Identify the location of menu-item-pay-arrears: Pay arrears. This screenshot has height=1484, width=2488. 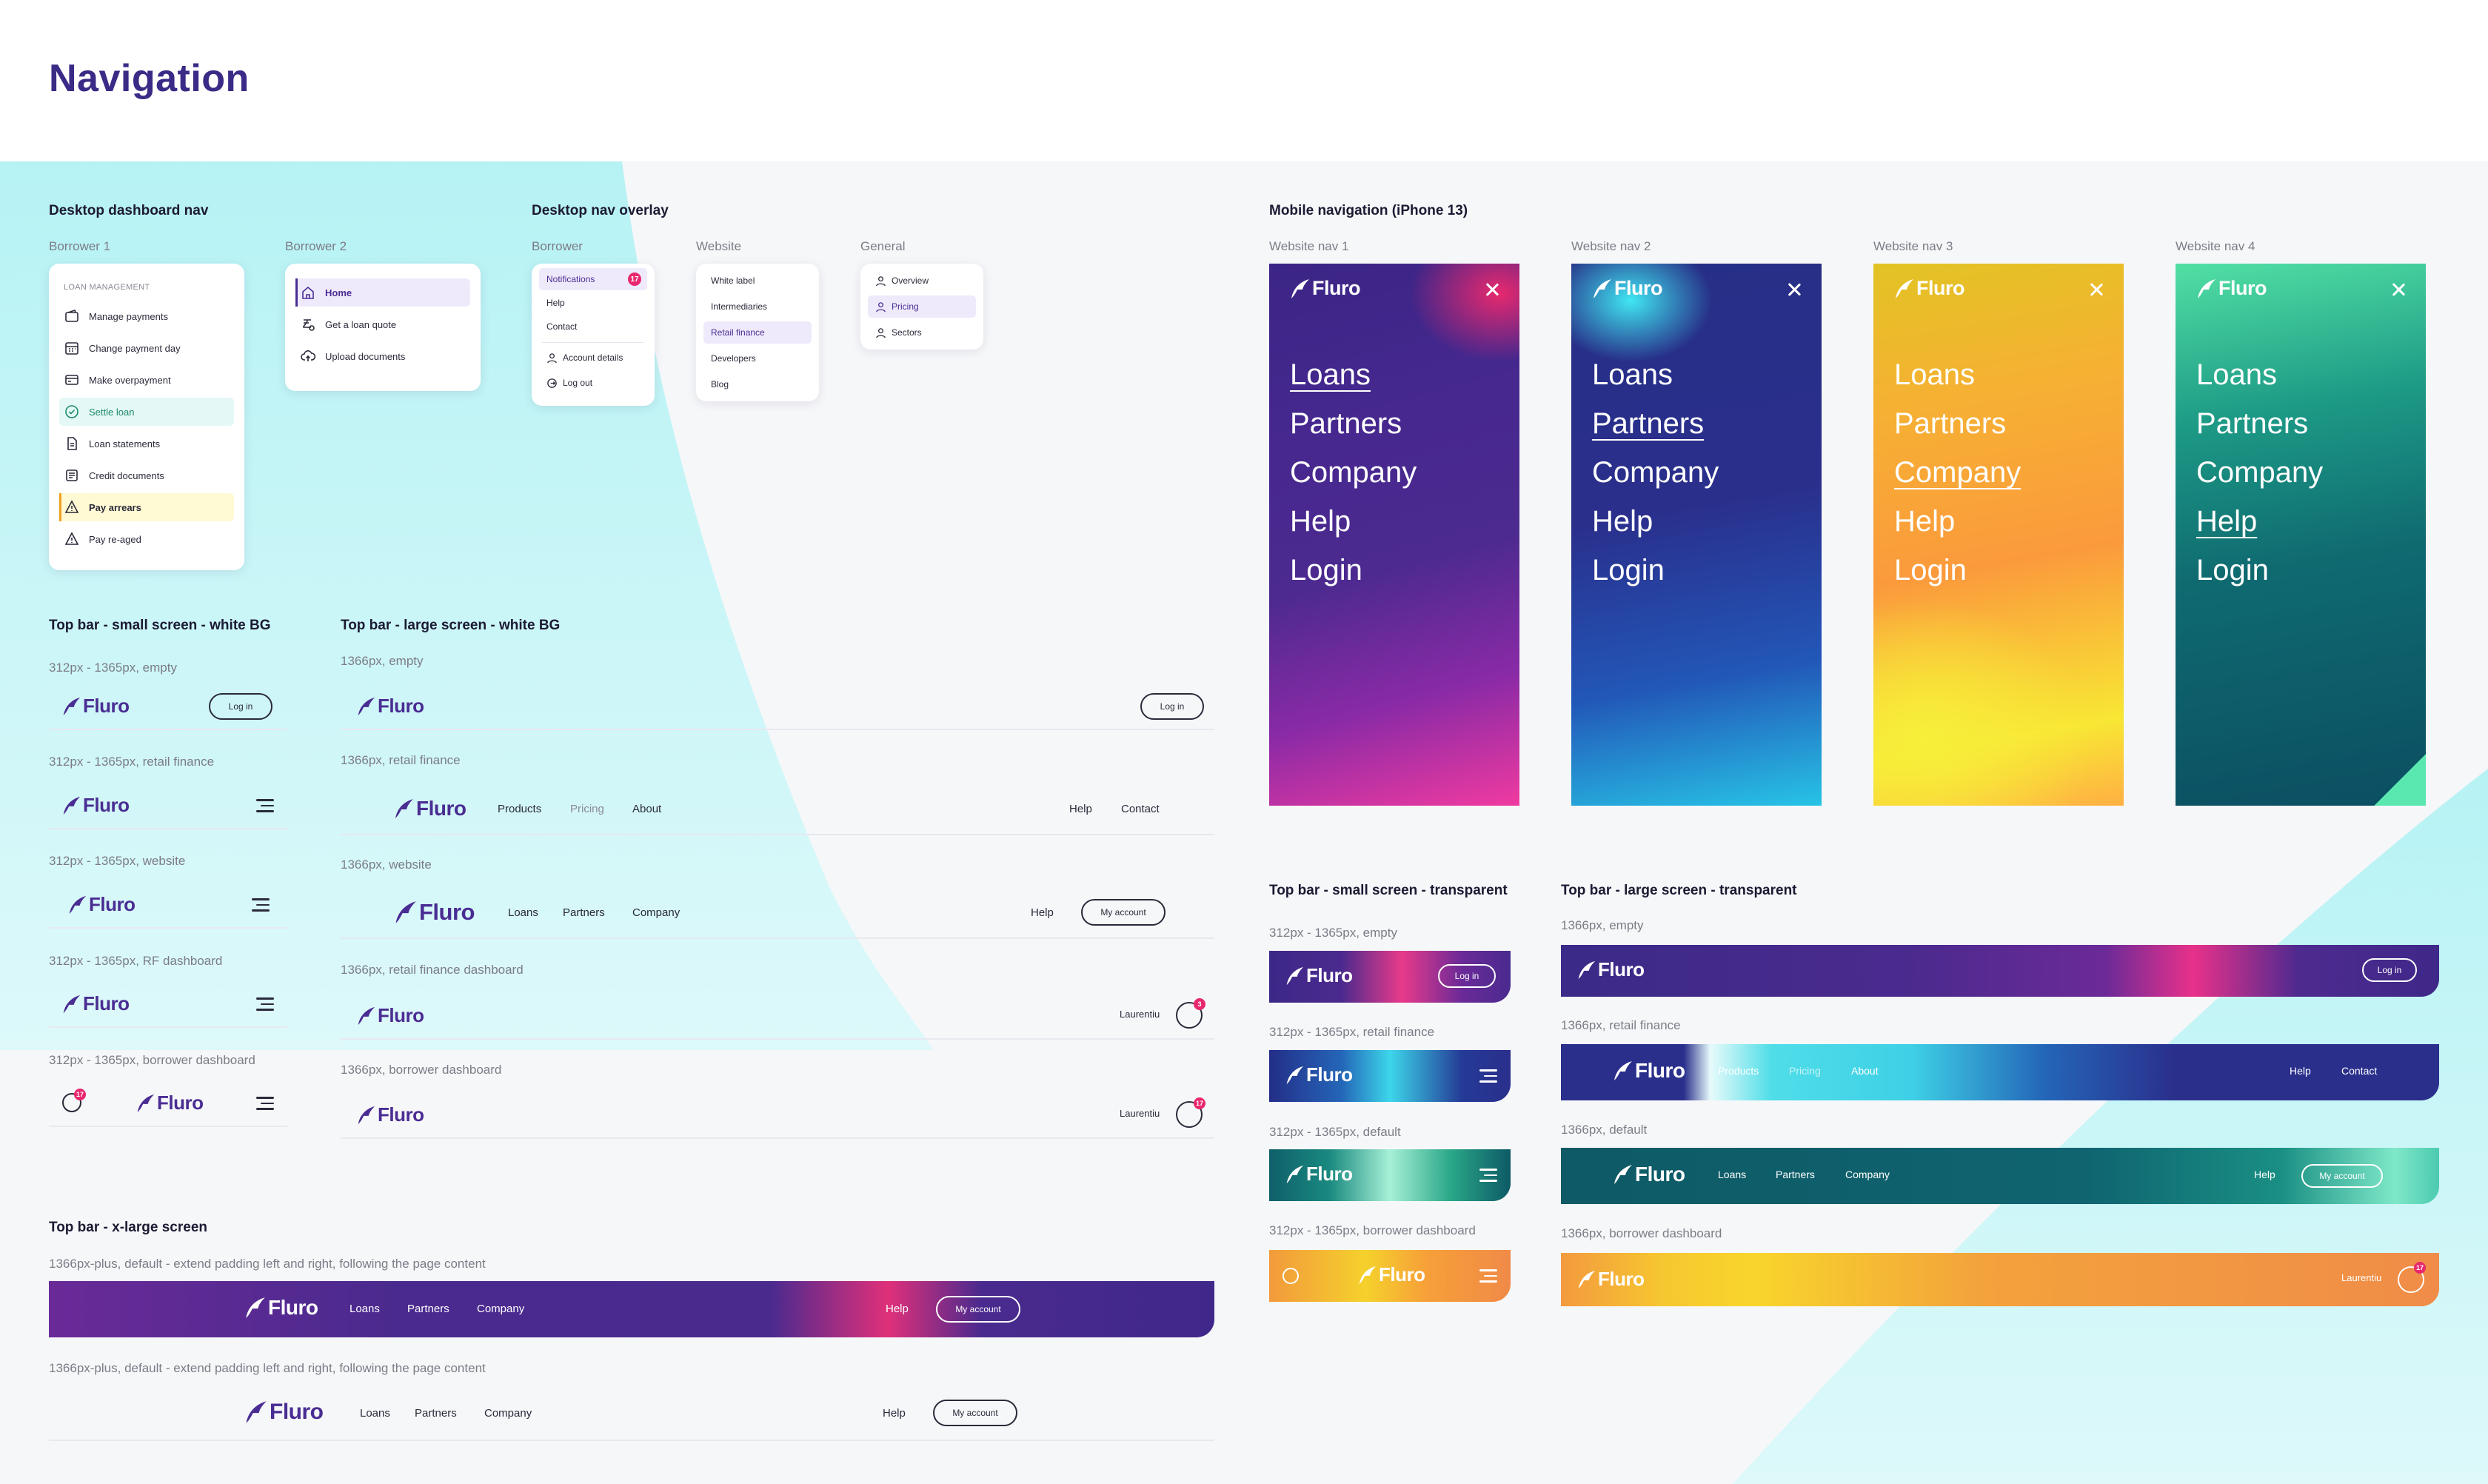
(146, 507).